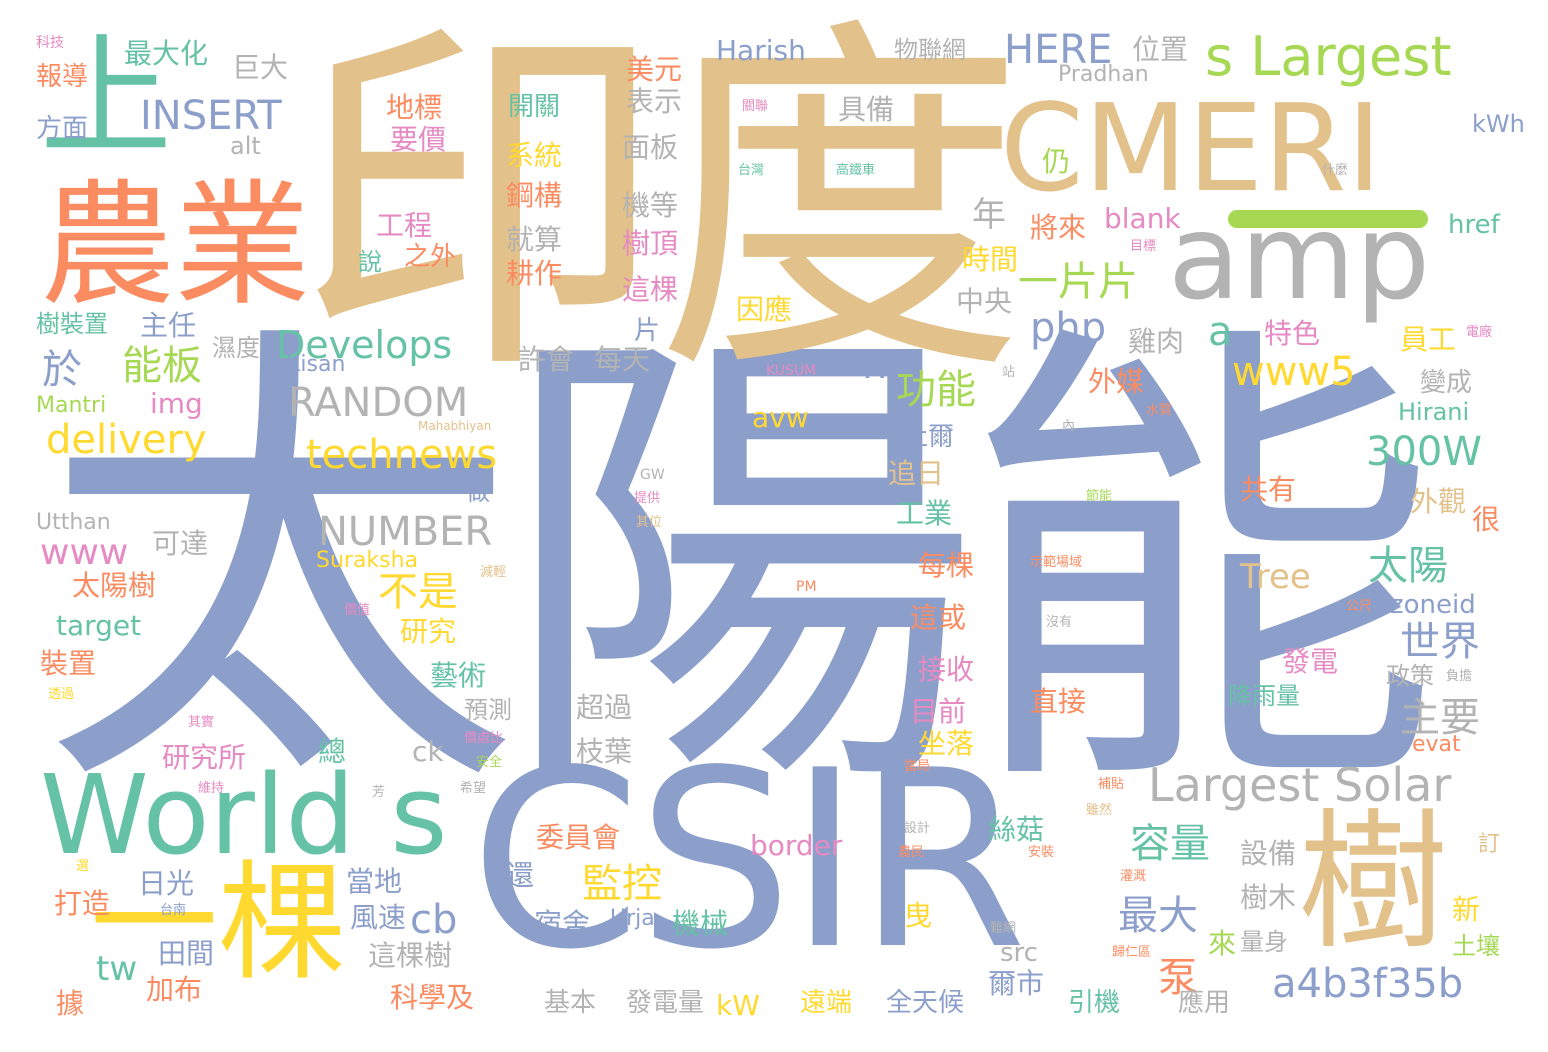 The width and height of the screenshot is (1548, 1052). What do you see at coordinates (1099, 496) in the screenshot?
I see `word-jieneng: 節能` at bounding box center [1099, 496].